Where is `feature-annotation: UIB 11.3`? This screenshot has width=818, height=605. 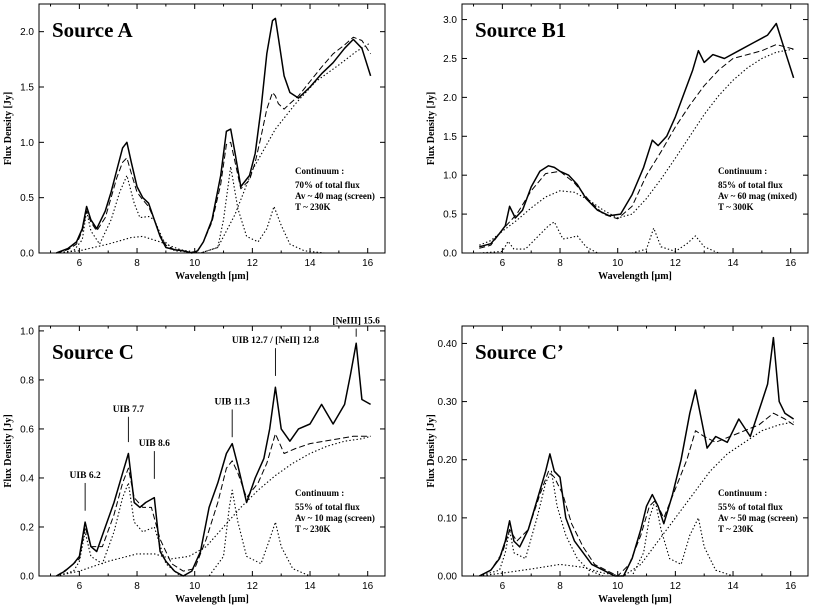 feature-annotation: UIB 11.3 is located at coordinates (232, 402).